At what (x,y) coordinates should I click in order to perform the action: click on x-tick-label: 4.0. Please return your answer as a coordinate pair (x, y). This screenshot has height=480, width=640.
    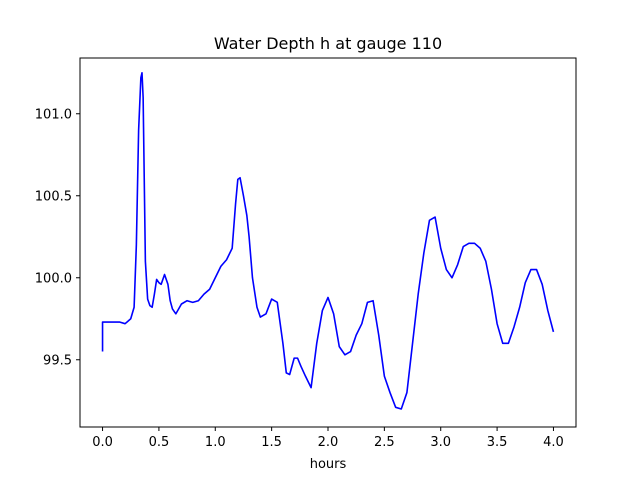
    Looking at the image, I should click on (553, 442).